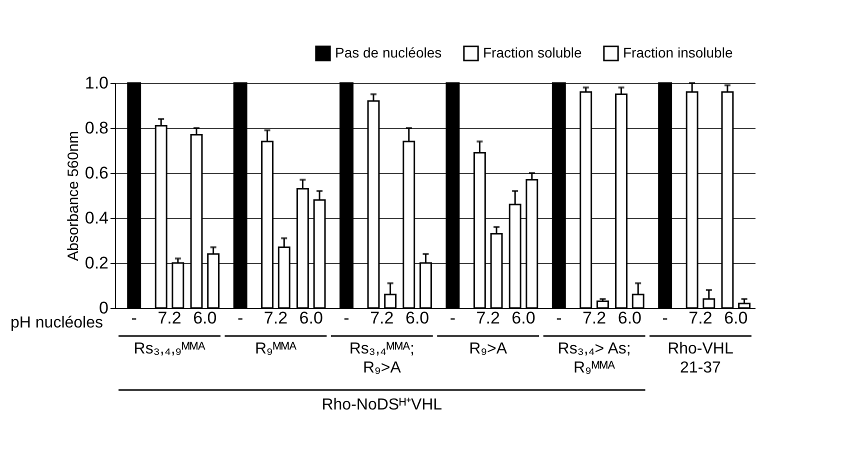 Image resolution: width=867 pixels, height=453 pixels. Describe the element at coordinates (382, 405) in the screenshot. I see `text: Rho-NoDSᴴ⁺VHL` at that location.